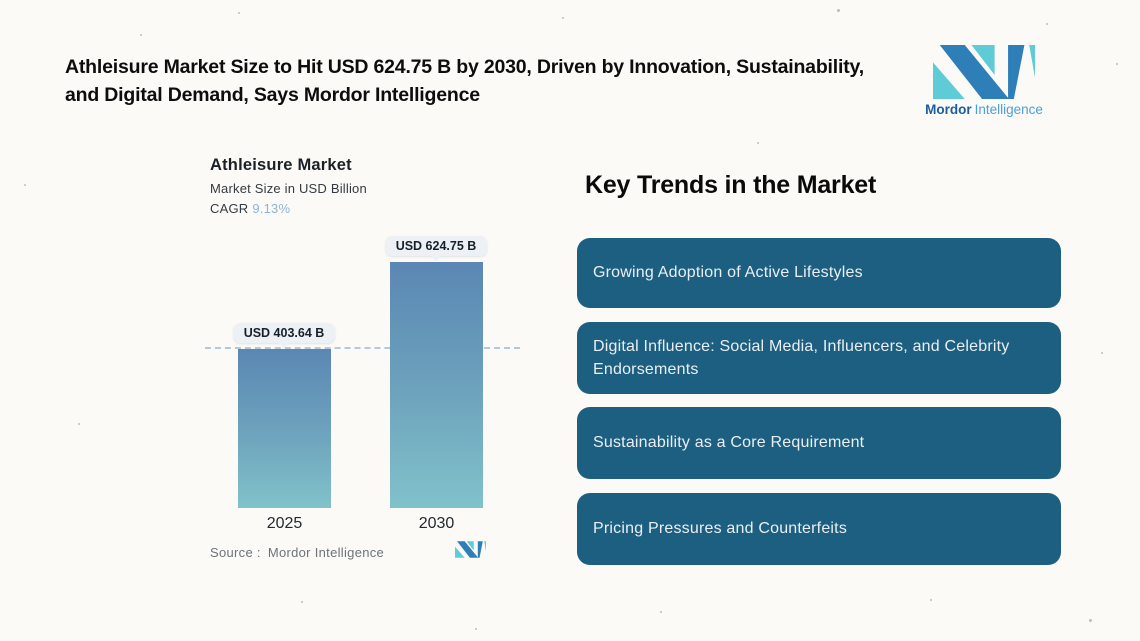 The width and height of the screenshot is (1140, 641). Describe the element at coordinates (731, 185) in the screenshot. I see `trends-heading: Key Trends in the Market` at that location.